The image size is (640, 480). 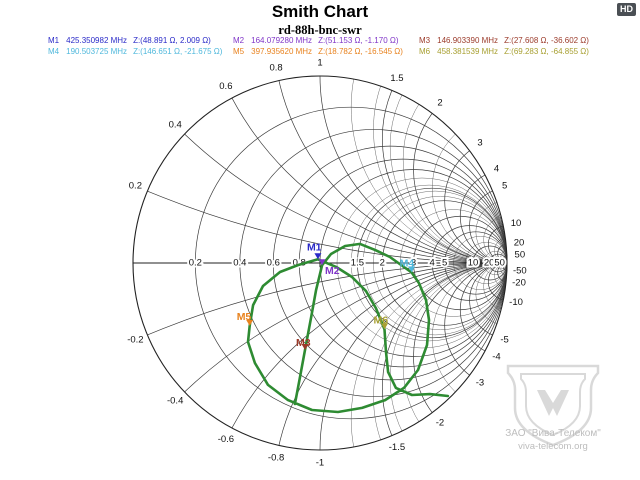 What do you see at coordinates (239, 263) in the screenshot?
I see `axis-label-0.4: 0.4` at bounding box center [239, 263].